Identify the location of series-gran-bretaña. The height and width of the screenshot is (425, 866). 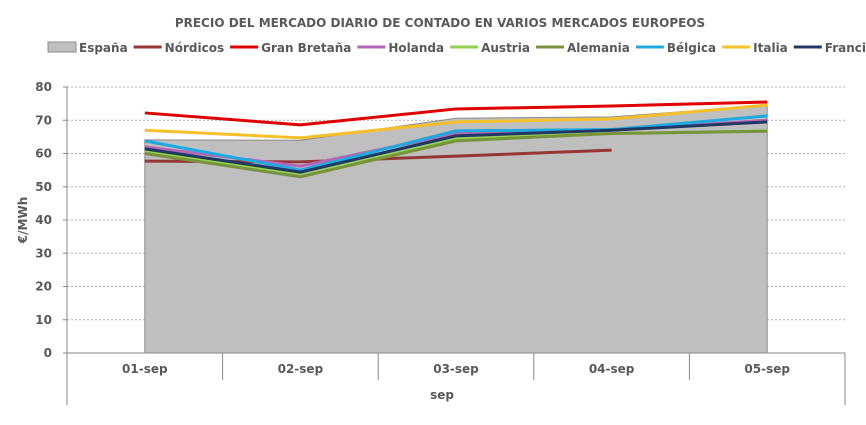
(456, 113).